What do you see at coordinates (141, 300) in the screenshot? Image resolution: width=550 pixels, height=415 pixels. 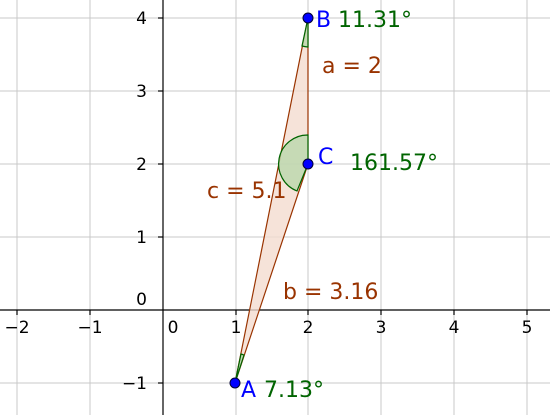 I see `y-tick-label: 0` at bounding box center [141, 300].